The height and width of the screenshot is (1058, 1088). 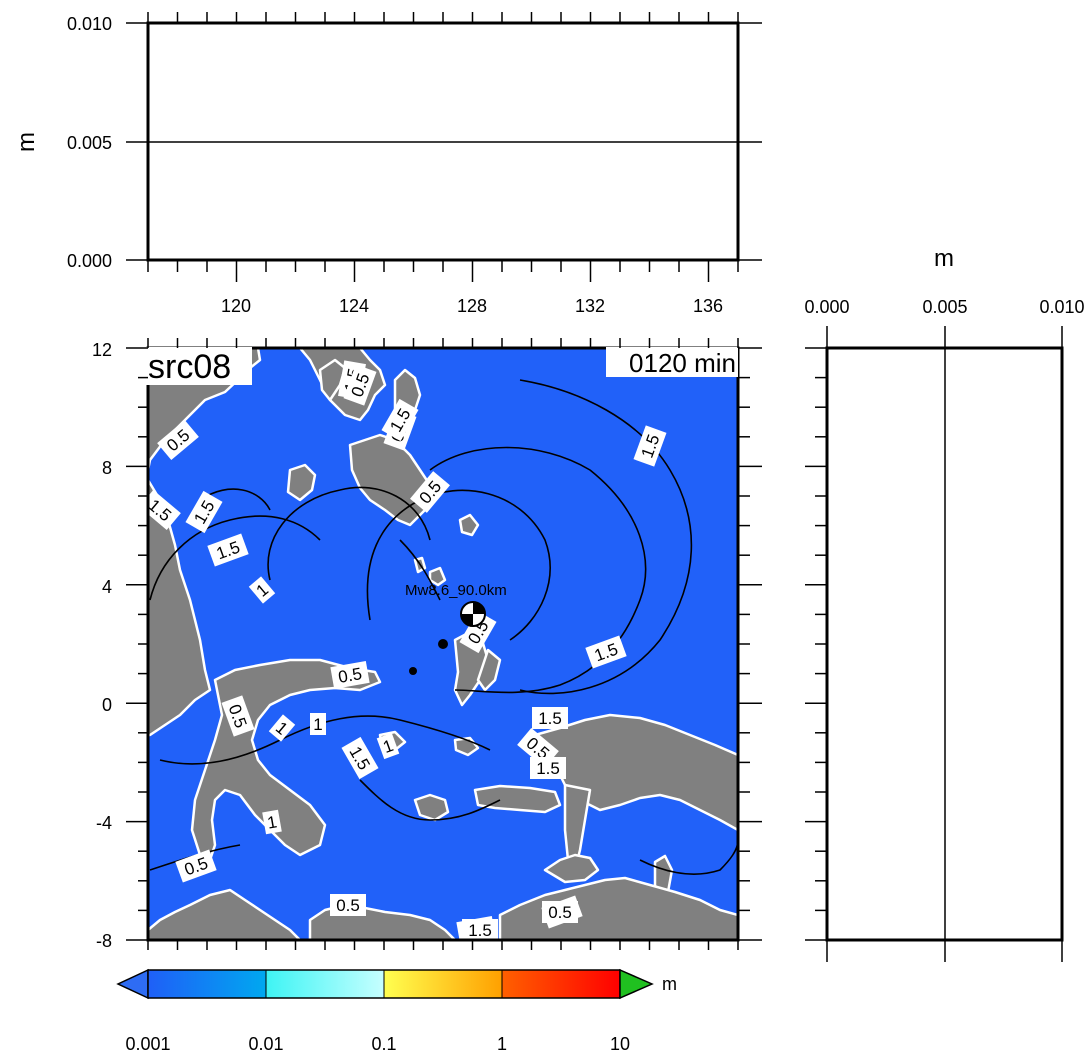 What do you see at coordinates (636, 984) in the screenshot?
I see `colorbar-over-triangle` at bounding box center [636, 984].